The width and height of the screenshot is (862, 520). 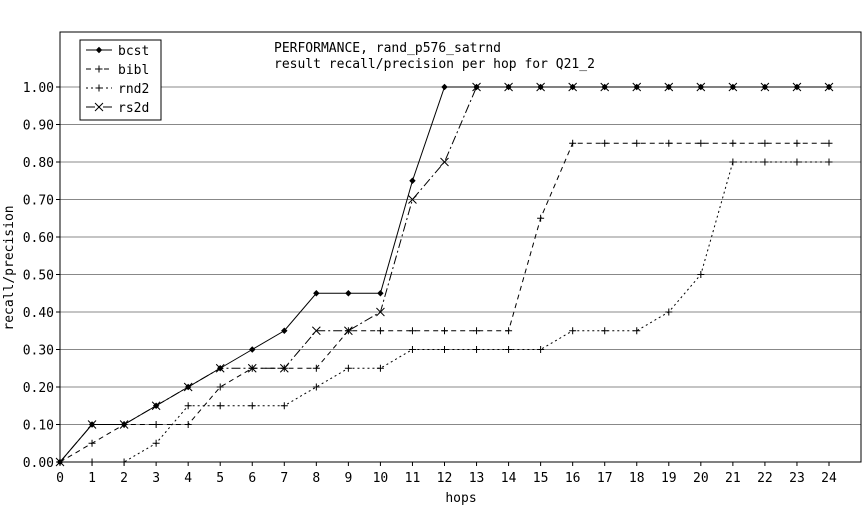 I want to click on x-tick-label: 8, so click(x=316, y=478).